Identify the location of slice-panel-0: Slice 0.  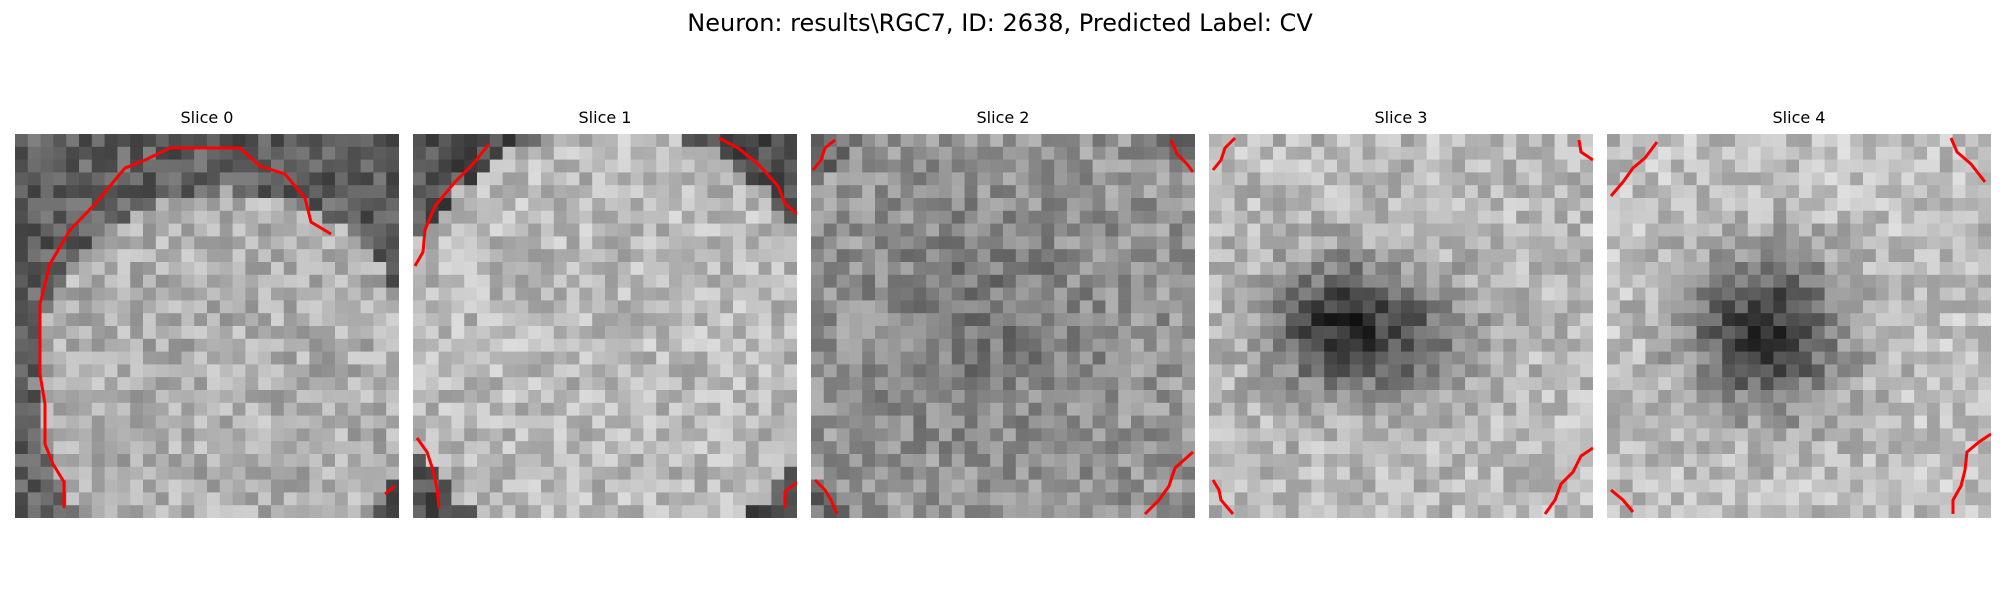
(207, 313).